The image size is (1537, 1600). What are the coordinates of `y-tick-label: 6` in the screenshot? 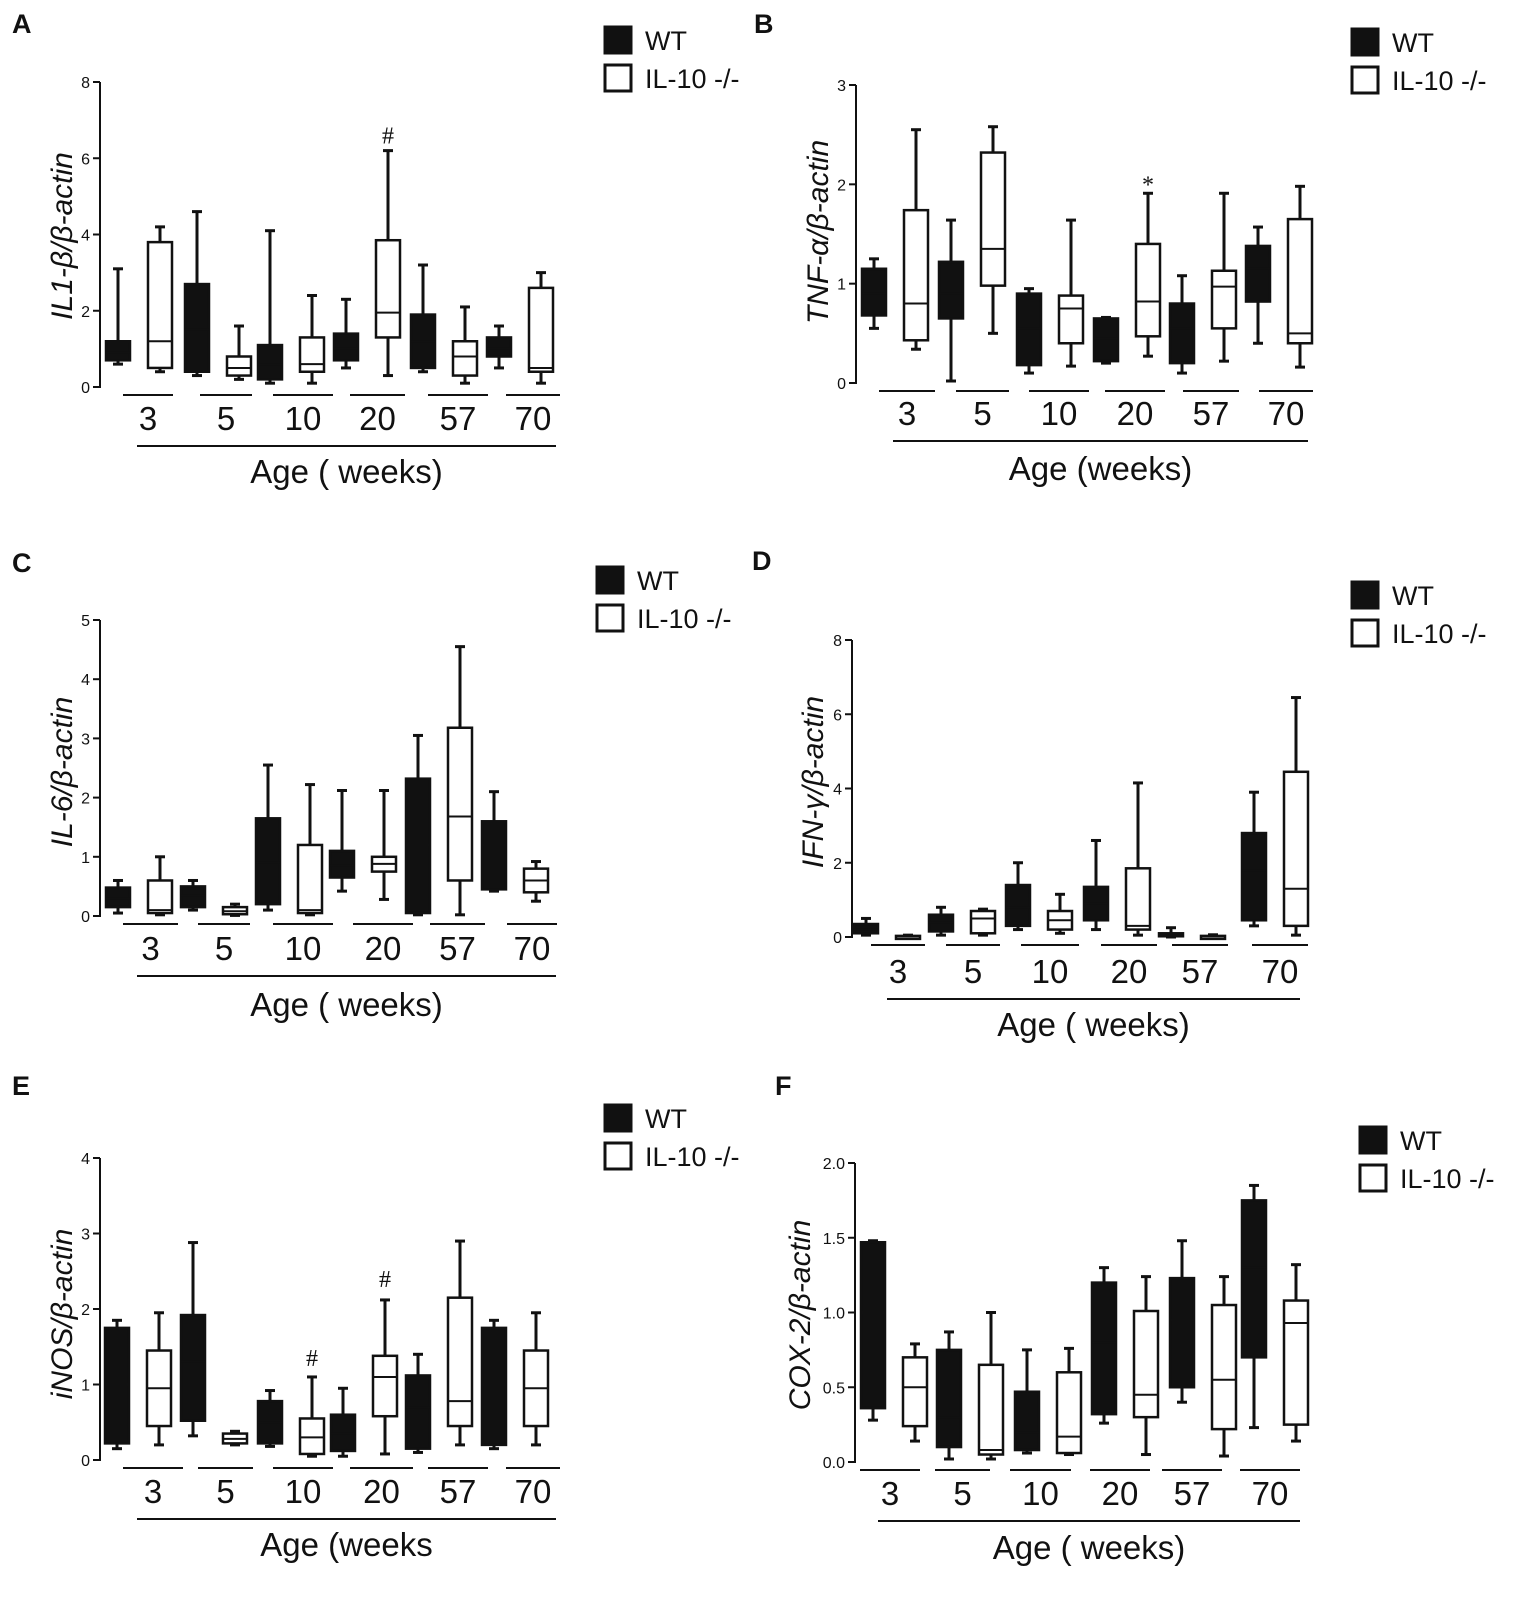 It's located at (85, 159).